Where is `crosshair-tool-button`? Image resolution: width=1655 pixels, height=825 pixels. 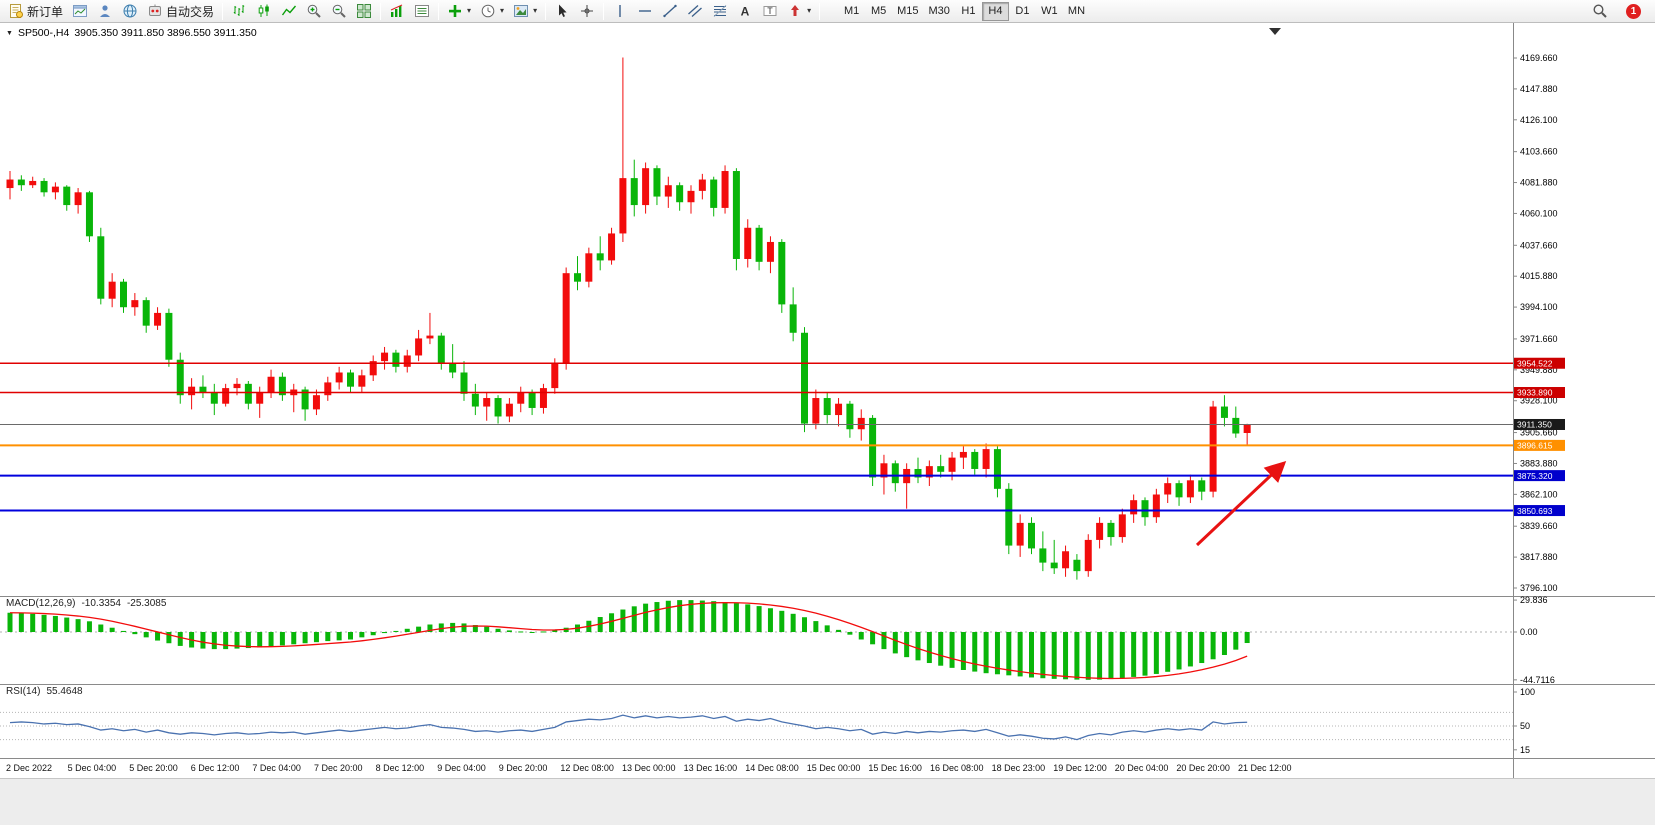 crosshair-tool-button is located at coordinates (587, 11).